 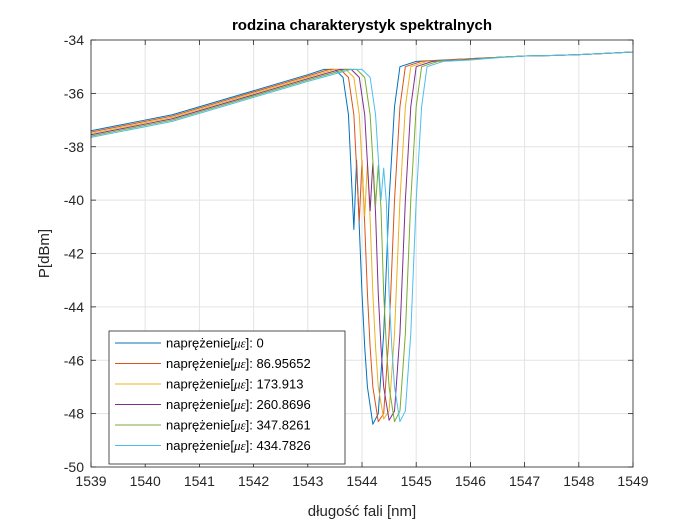 I want to click on legend-label-value: 260.8696, so click(x=283, y=404).